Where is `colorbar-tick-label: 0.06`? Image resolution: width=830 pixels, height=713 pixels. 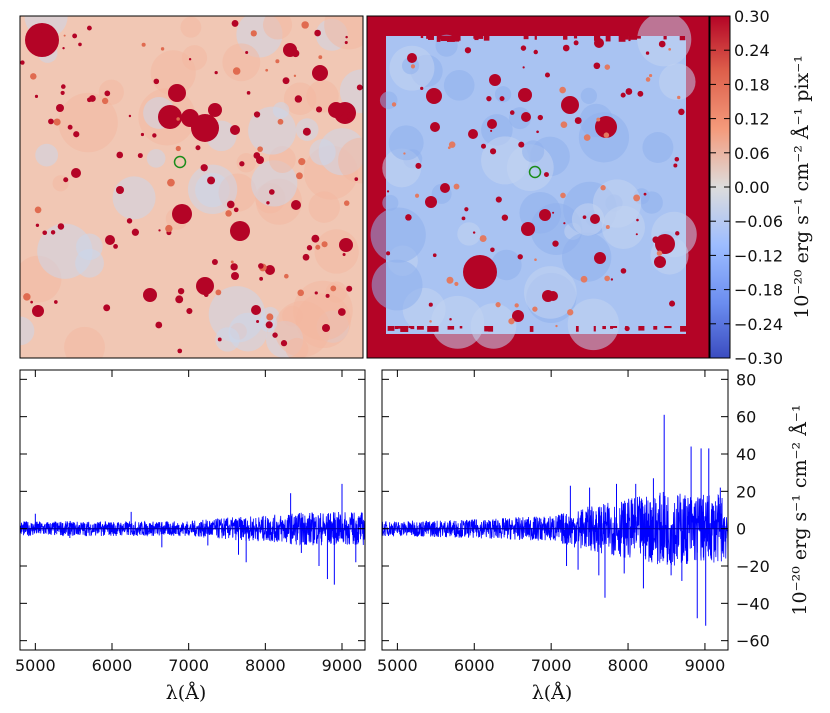
colorbar-tick-label: 0.06 is located at coordinates (752, 153).